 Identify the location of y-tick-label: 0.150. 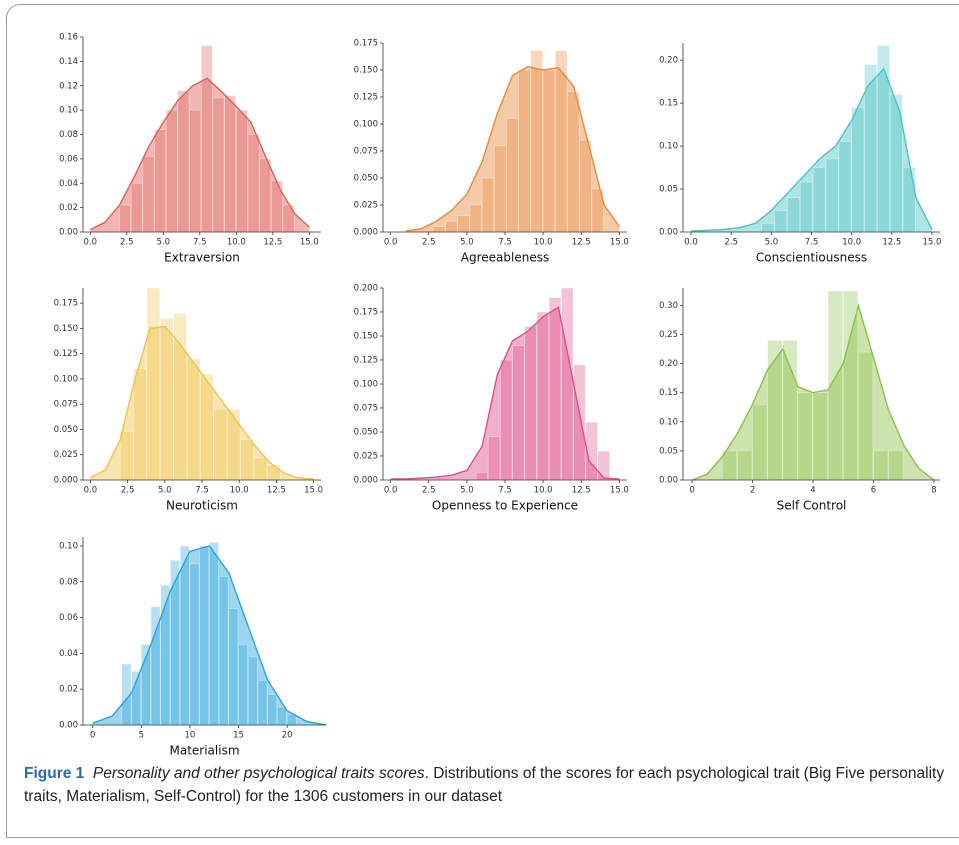
(366, 337).